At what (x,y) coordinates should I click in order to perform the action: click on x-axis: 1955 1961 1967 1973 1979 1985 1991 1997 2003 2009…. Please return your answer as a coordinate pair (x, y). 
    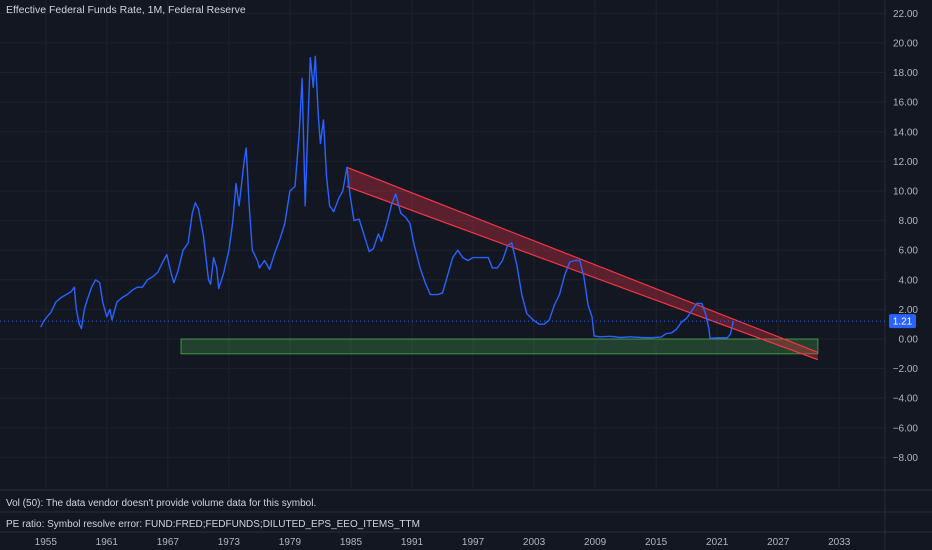
    Looking at the image, I should click on (443, 542).